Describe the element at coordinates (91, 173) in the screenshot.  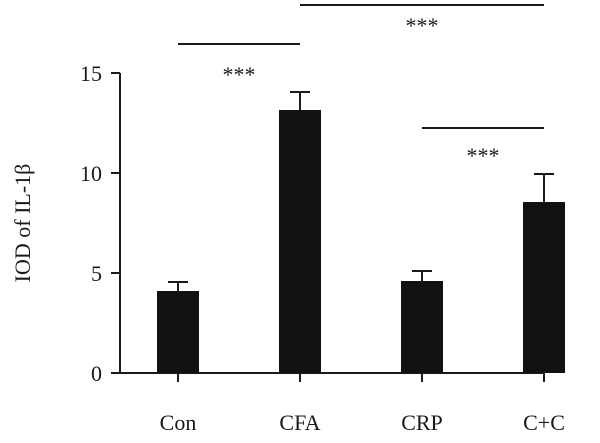
I see `y-tick-label: 10` at that location.